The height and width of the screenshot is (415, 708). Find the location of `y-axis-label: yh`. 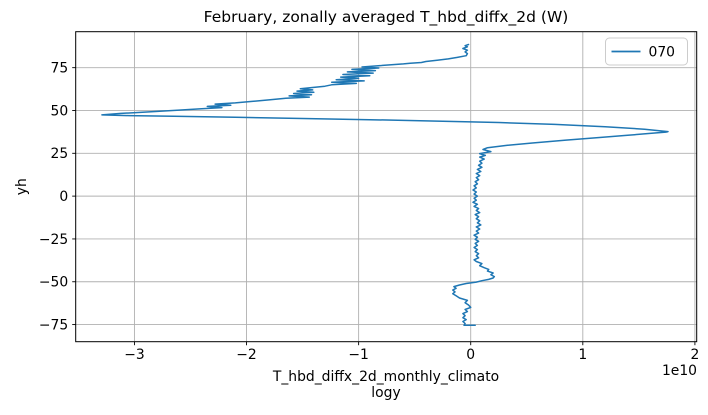

y-axis-label: yh is located at coordinates (22, 186).